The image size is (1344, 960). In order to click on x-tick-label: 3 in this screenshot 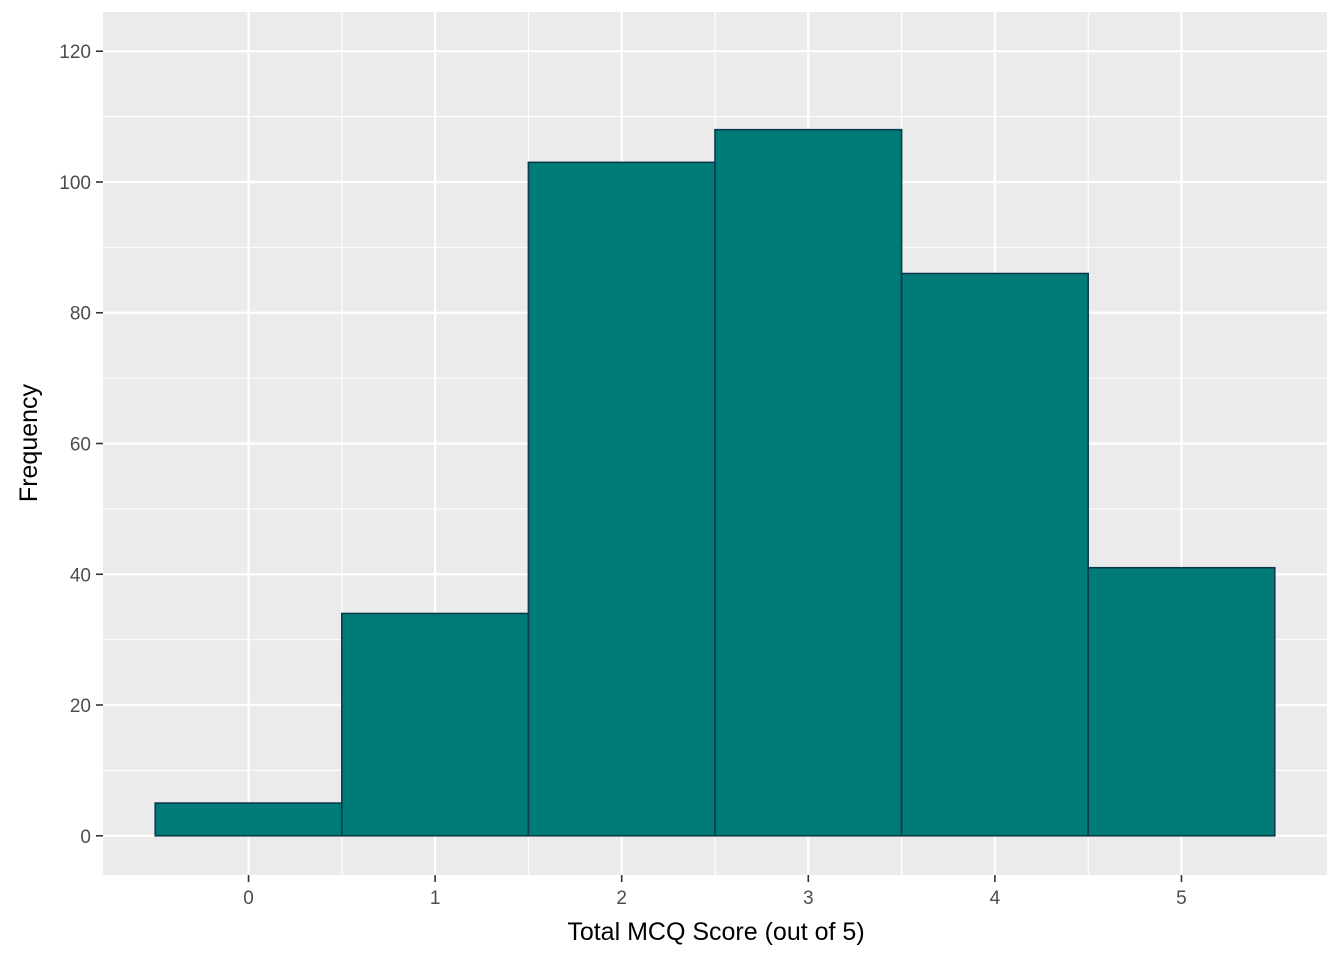, I will do `click(808, 898)`.